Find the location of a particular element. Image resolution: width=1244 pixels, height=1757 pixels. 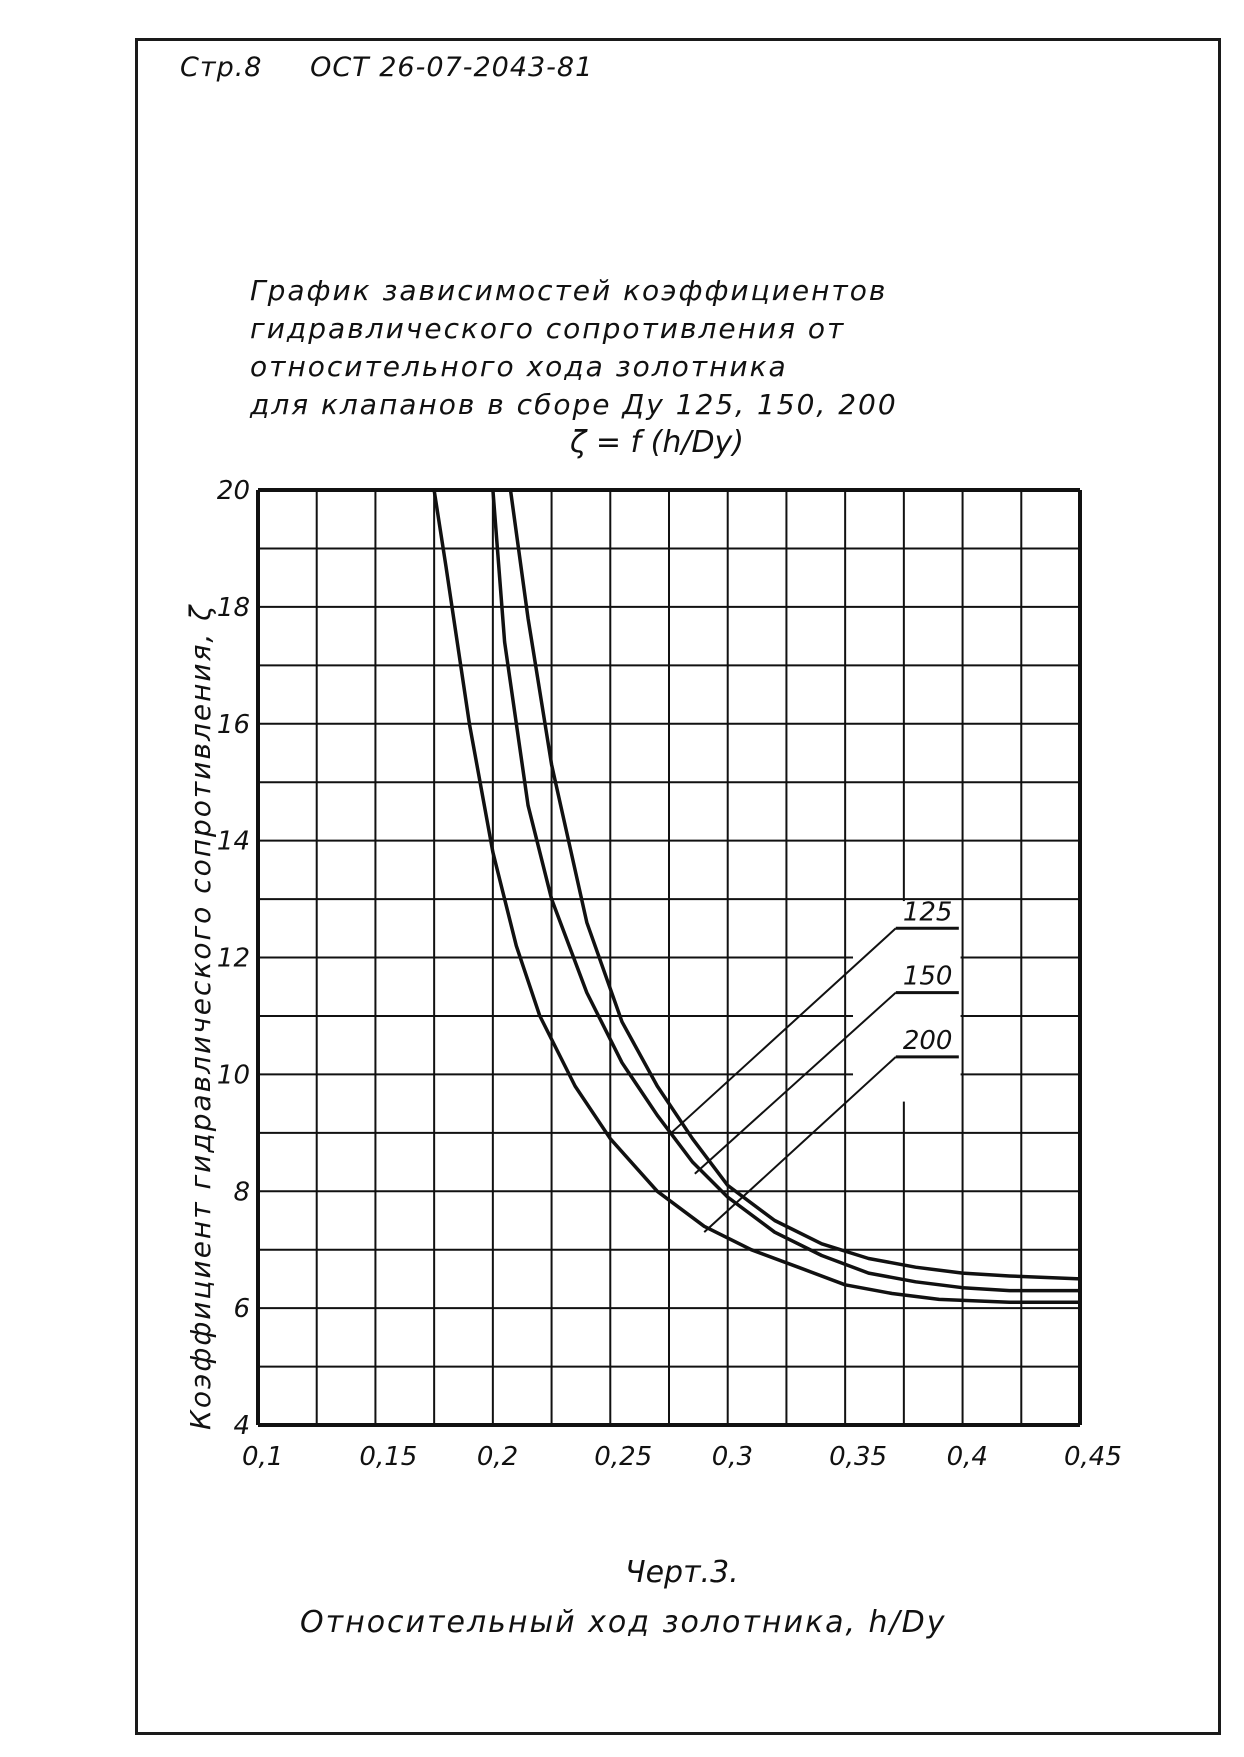

title-line-2: гидравлического сопротивления от is located at coordinates (548, 328).